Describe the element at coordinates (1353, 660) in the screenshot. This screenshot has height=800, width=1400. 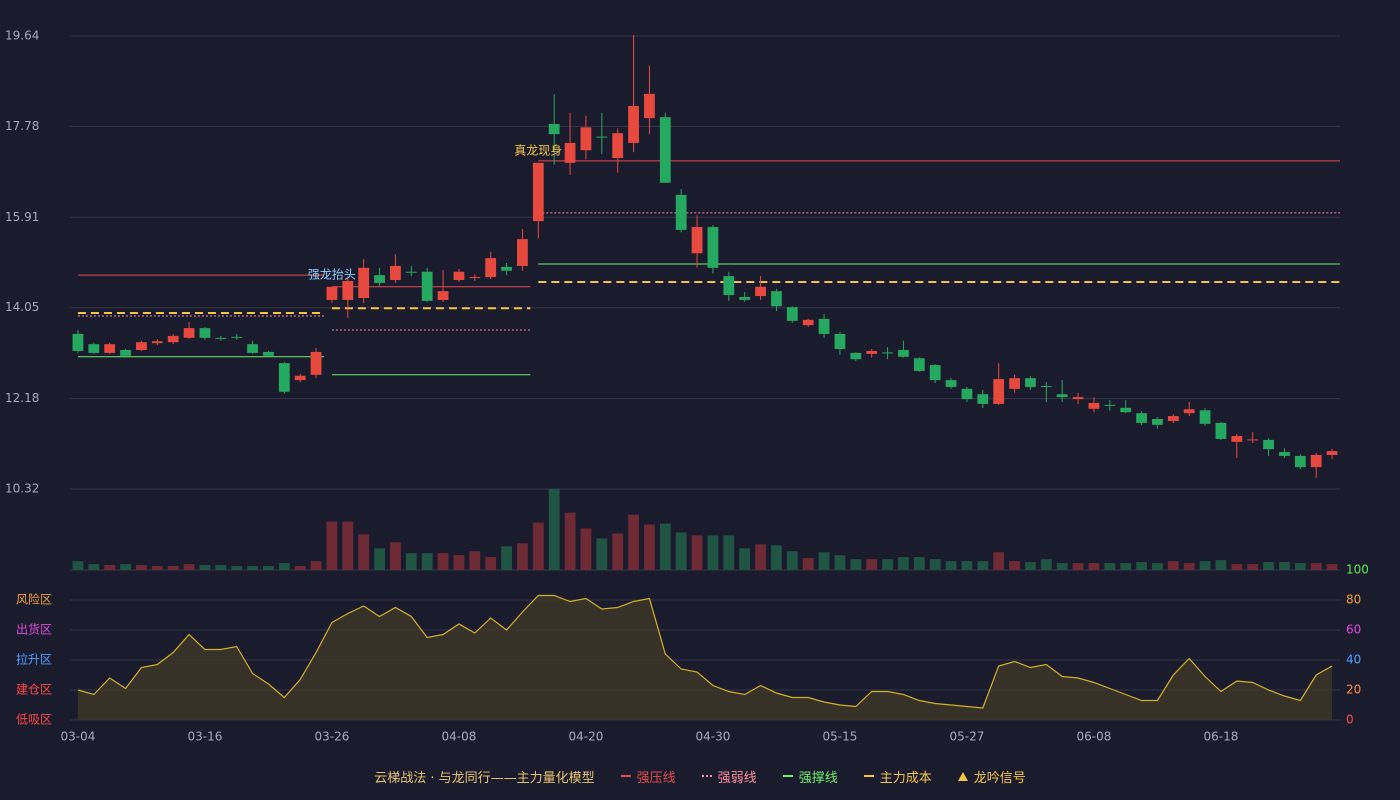
I see `y2-tick-label: 40` at that location.